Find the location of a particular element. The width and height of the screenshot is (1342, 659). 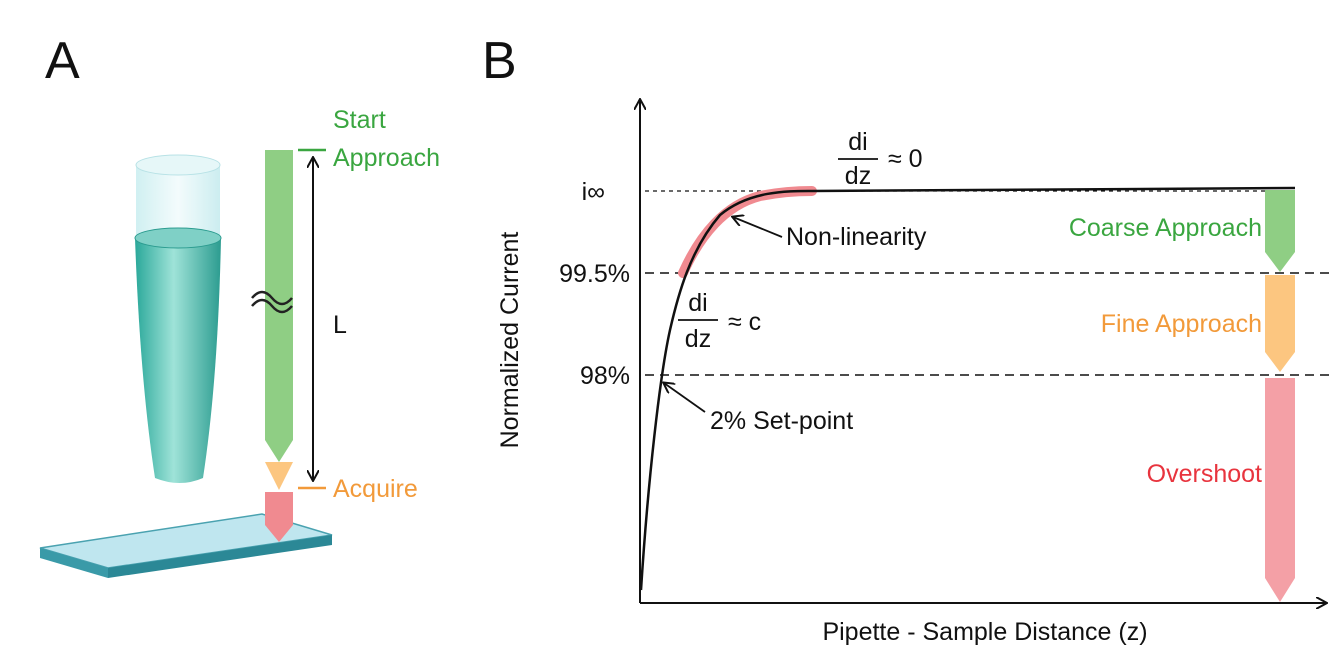

overshoot-label: Overshoot is located at coordinates (1204, 474).